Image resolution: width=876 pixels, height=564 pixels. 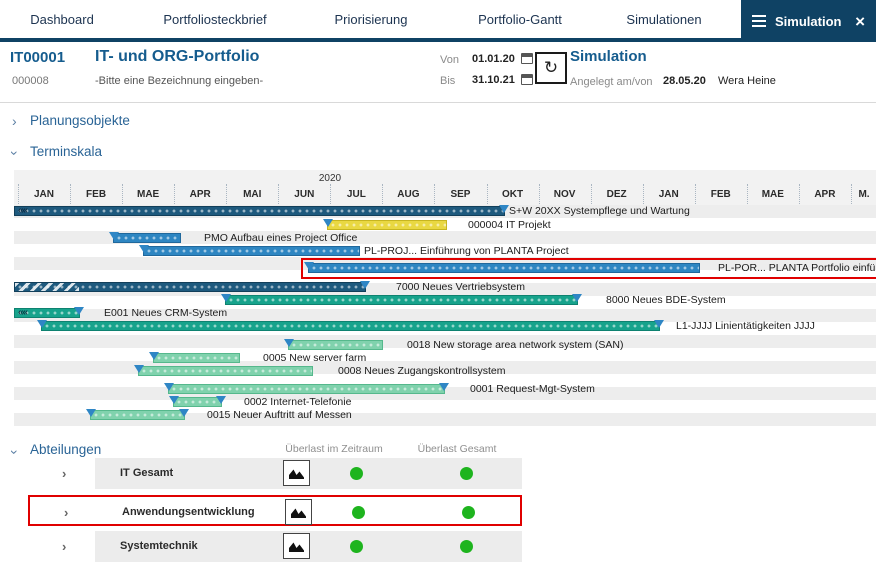 What do you see at coordinates (30, 81) in the screenshot?
I see `portfolio-subid: 000008` at bounding box center [30, 81].